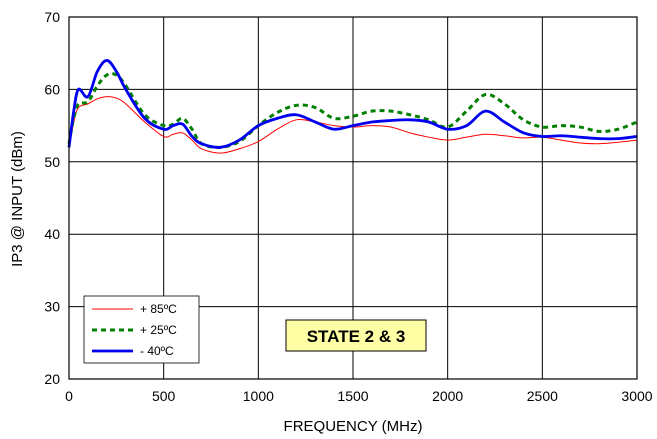  I want to click on y-tick-label: 70, so click(52, 17).